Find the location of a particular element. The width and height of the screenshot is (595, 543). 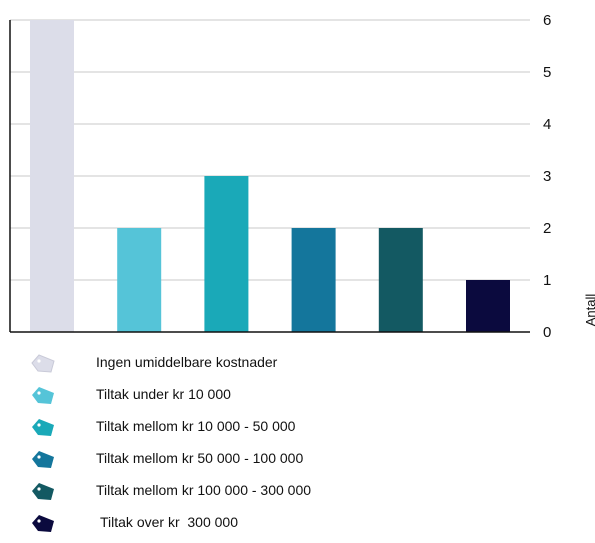

y-tick-label: 5 is located at coordinates (547, 72).